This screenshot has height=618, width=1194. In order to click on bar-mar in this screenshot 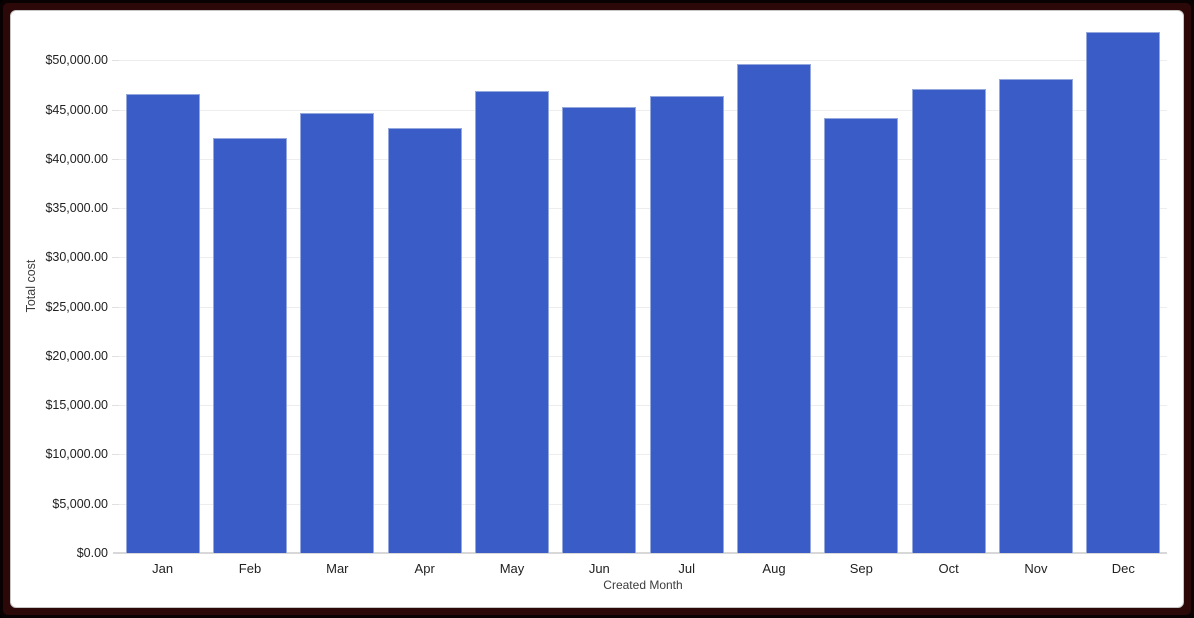, I will do `click(337, 332)`.